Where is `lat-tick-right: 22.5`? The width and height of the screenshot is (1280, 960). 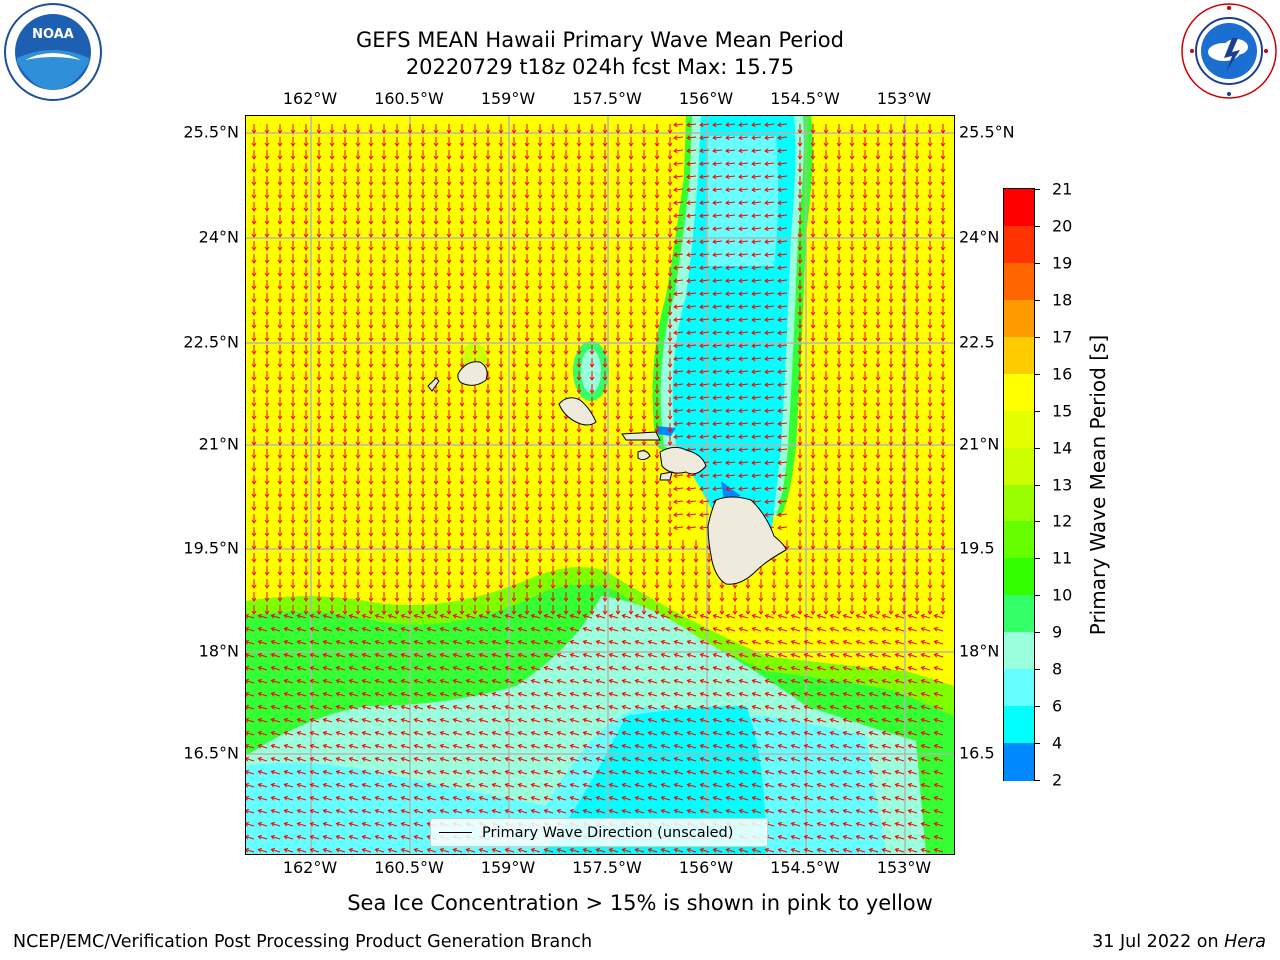 lat-tick-right: 22.5 is located at coordinates (977, 342).